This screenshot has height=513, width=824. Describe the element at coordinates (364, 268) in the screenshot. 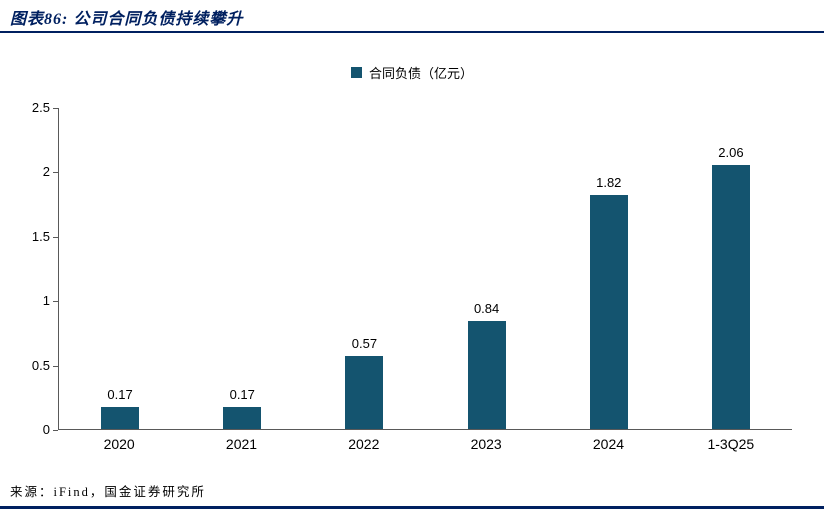

I see `bar-group: 0.57` at that location.